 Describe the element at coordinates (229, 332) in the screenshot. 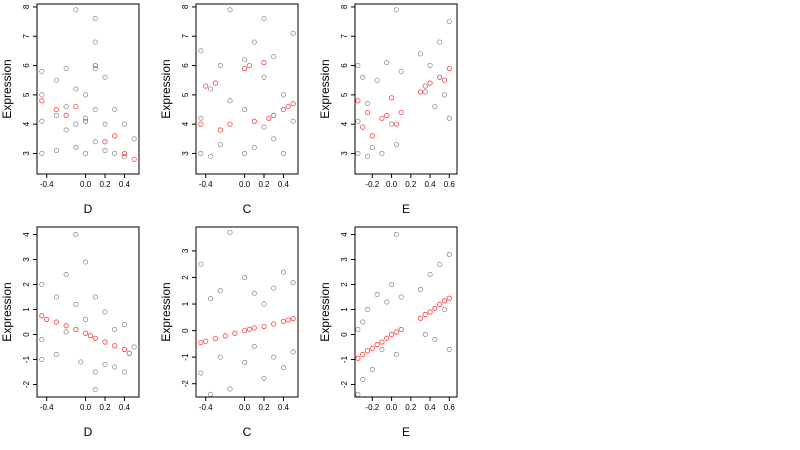

I see `scatter-panel-5: -0.4 0.0 0.2 0.4 -2 -1 0 1 2 3 C Expression` at that location.